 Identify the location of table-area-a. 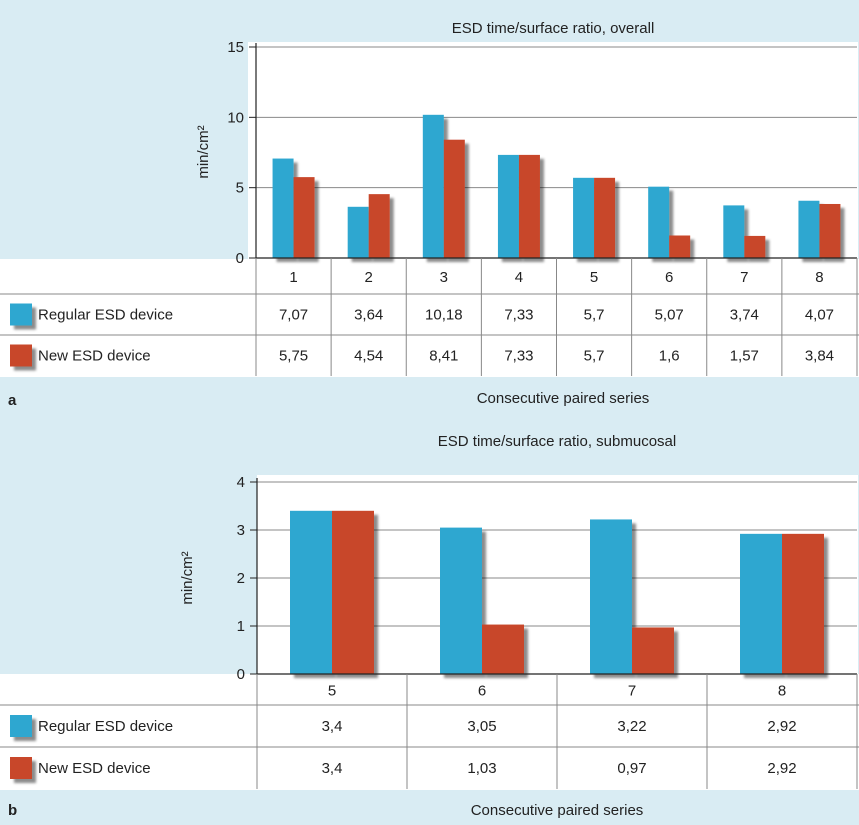
(429, 318).